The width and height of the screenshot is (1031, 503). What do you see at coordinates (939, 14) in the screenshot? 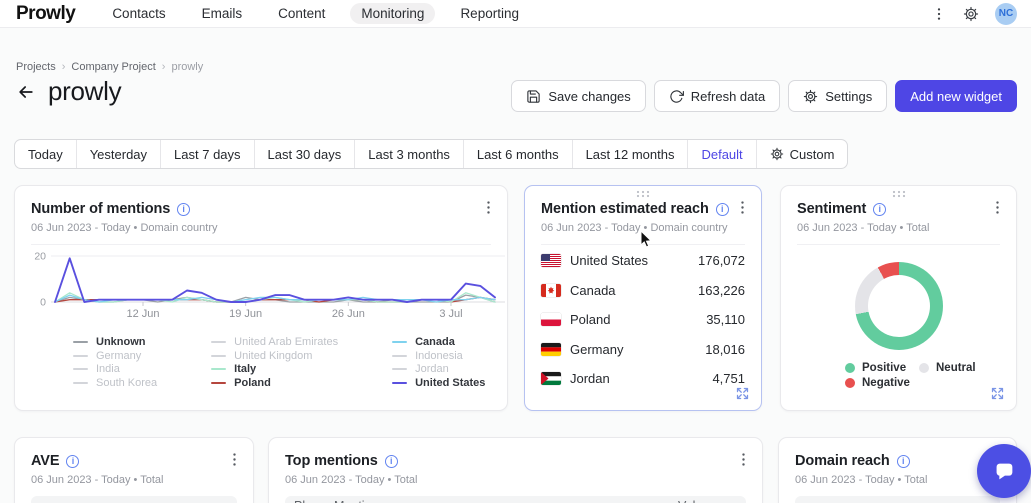
I see `overflow-menu-icon` at bounding box center [939, 14].